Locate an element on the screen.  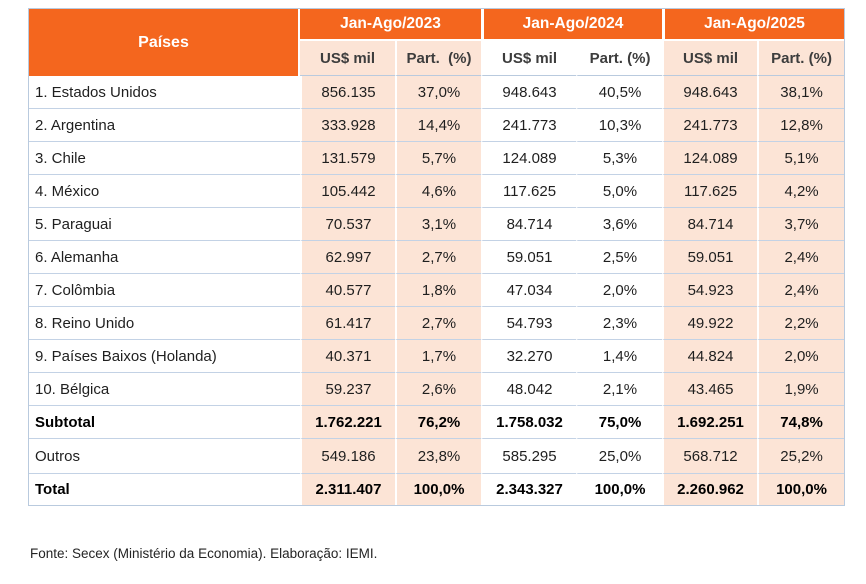
value-cell: 25,2% is located at coordinates (801, 456).